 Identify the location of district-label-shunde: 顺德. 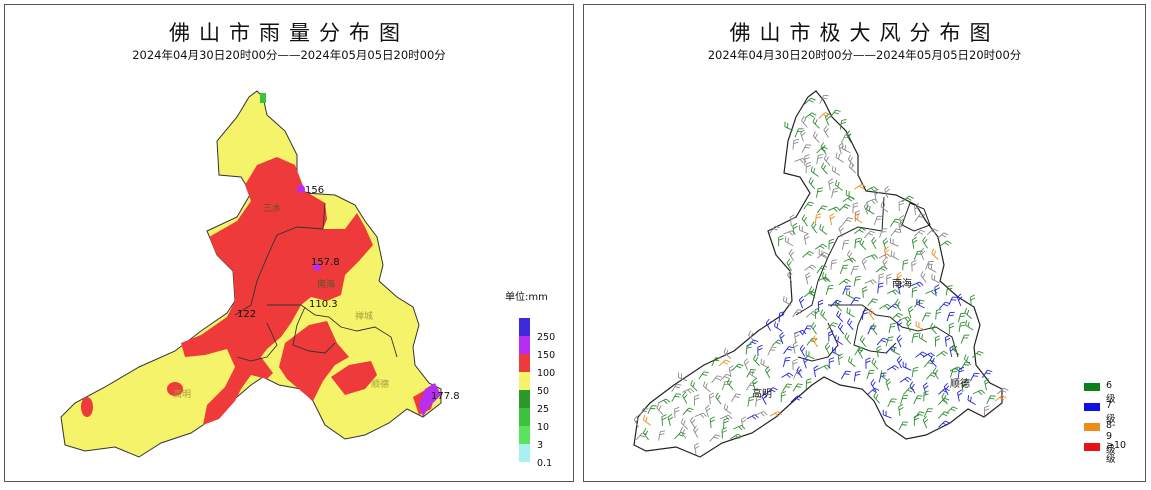
(380, 384).